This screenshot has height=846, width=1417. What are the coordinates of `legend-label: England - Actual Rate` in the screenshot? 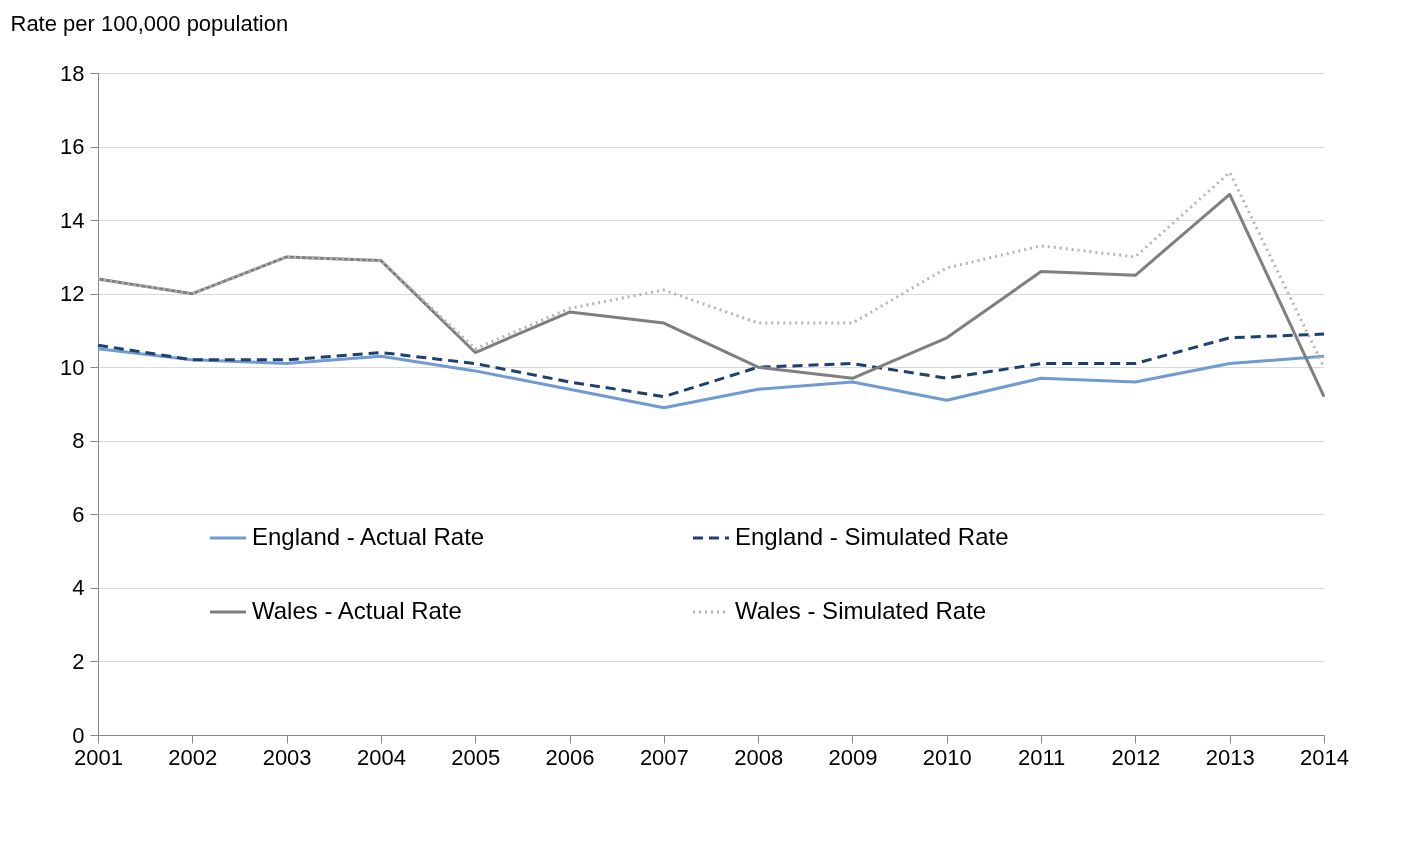 It's located at (368, 536).